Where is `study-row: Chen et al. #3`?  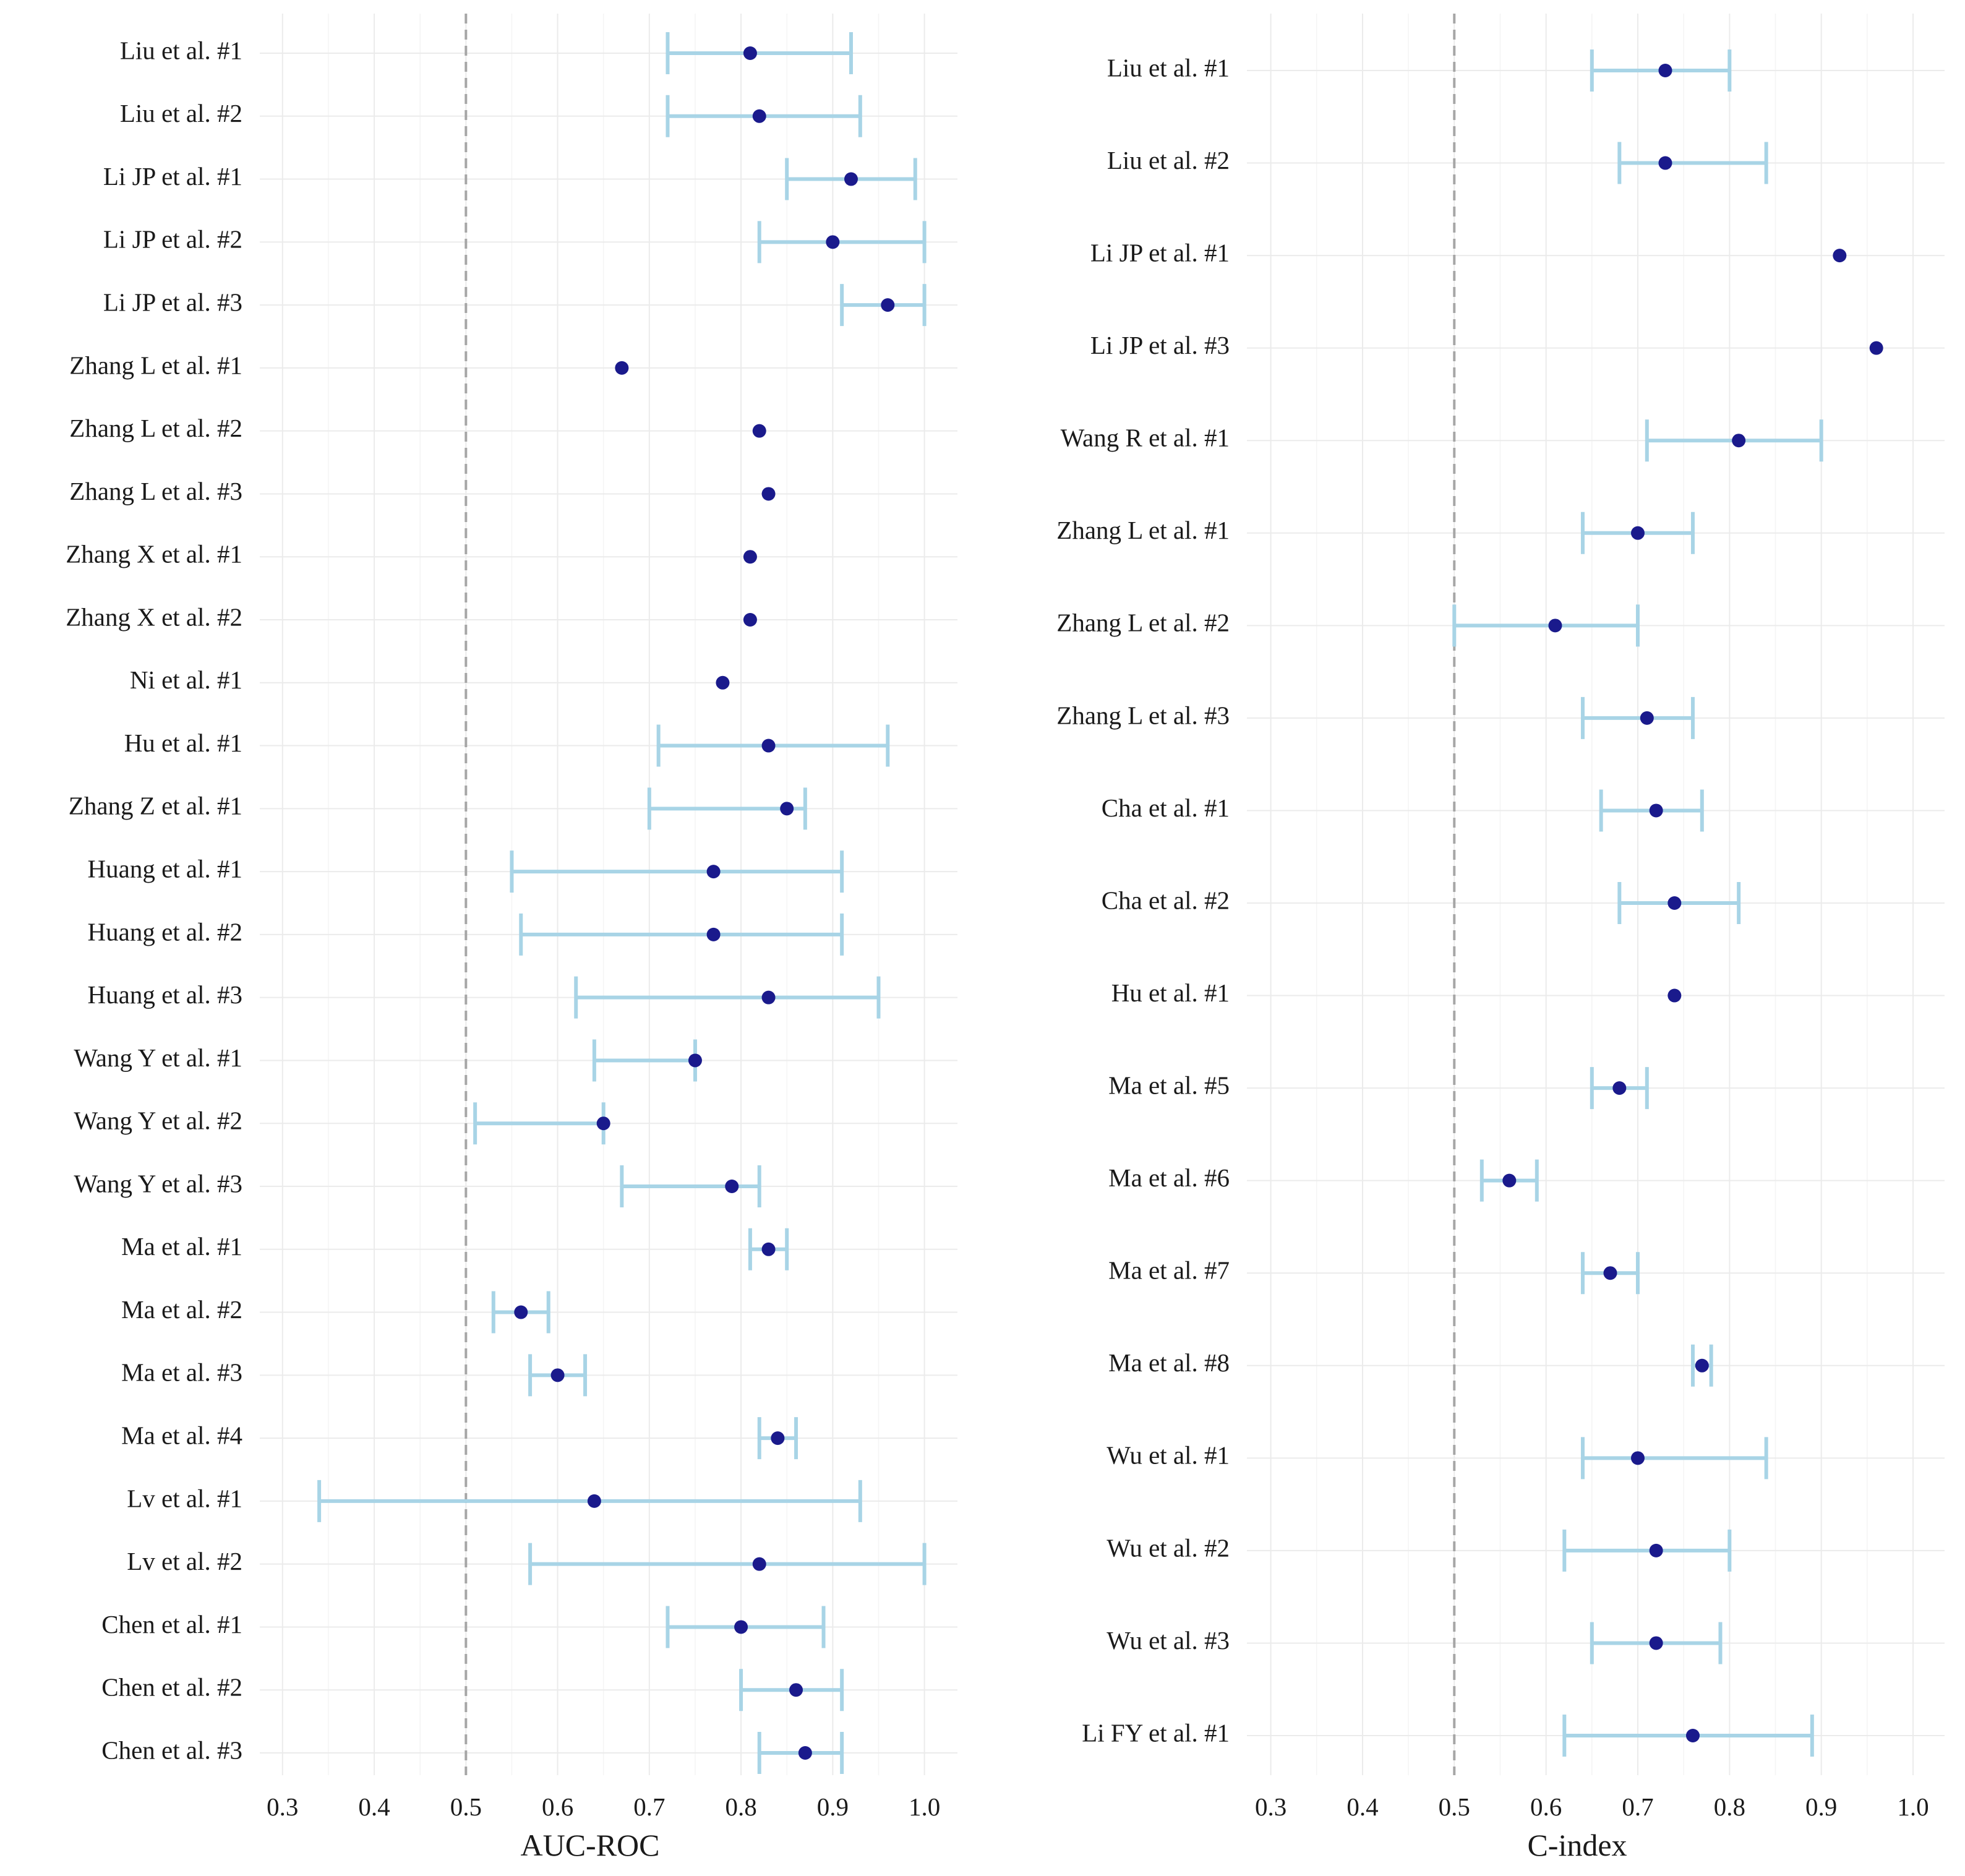
study-row: Chen et al. #3 is located at coordinates (472, 1753).